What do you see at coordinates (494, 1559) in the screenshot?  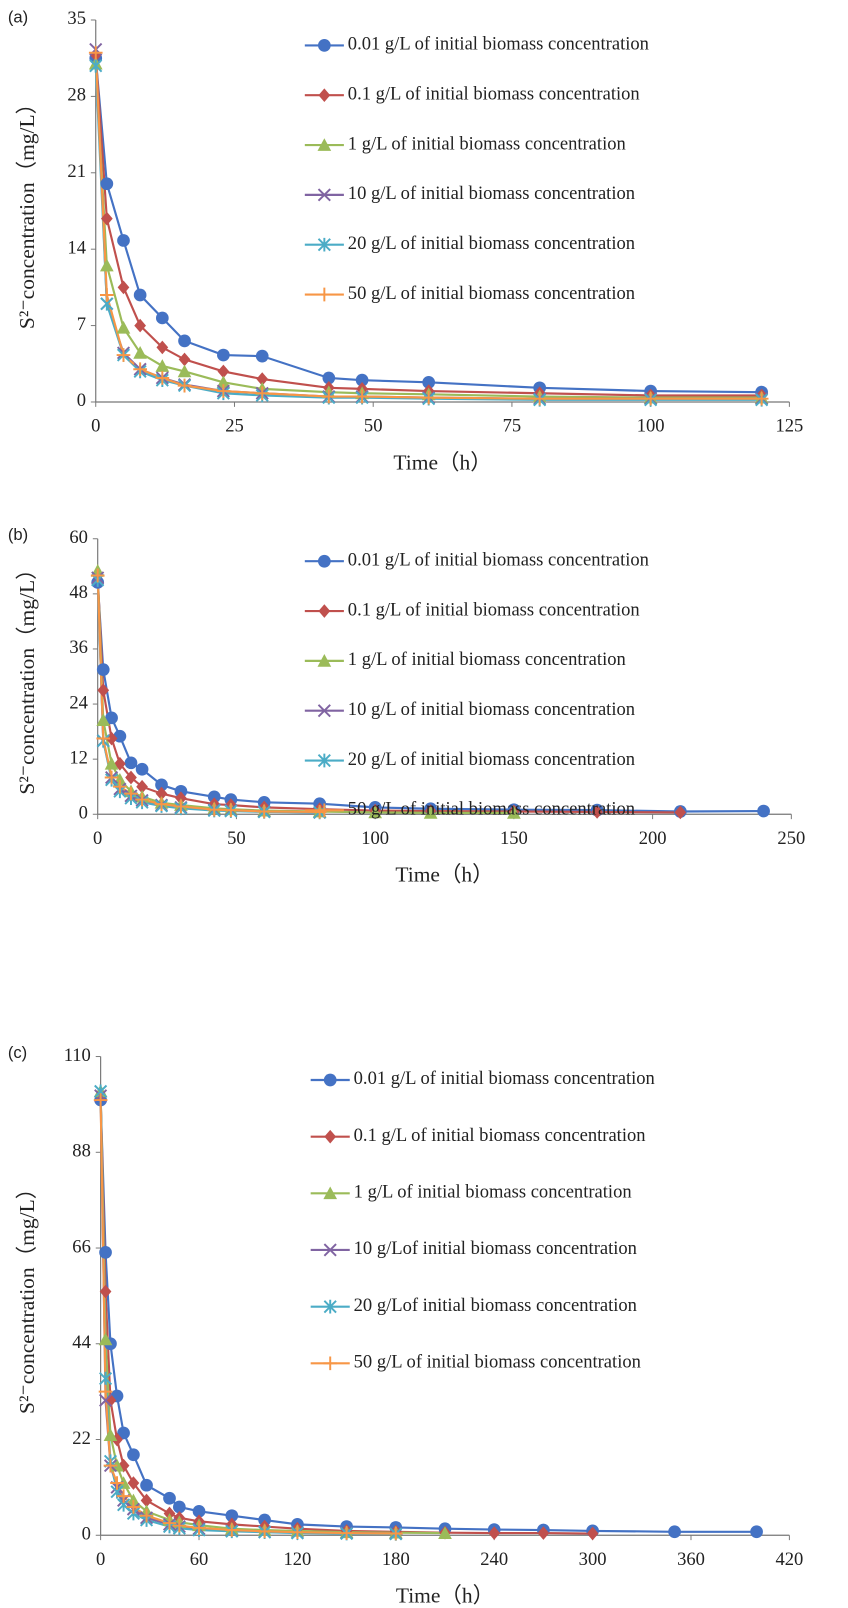 I see `x-tick-label: 240` at bounding box center [494, 1559].